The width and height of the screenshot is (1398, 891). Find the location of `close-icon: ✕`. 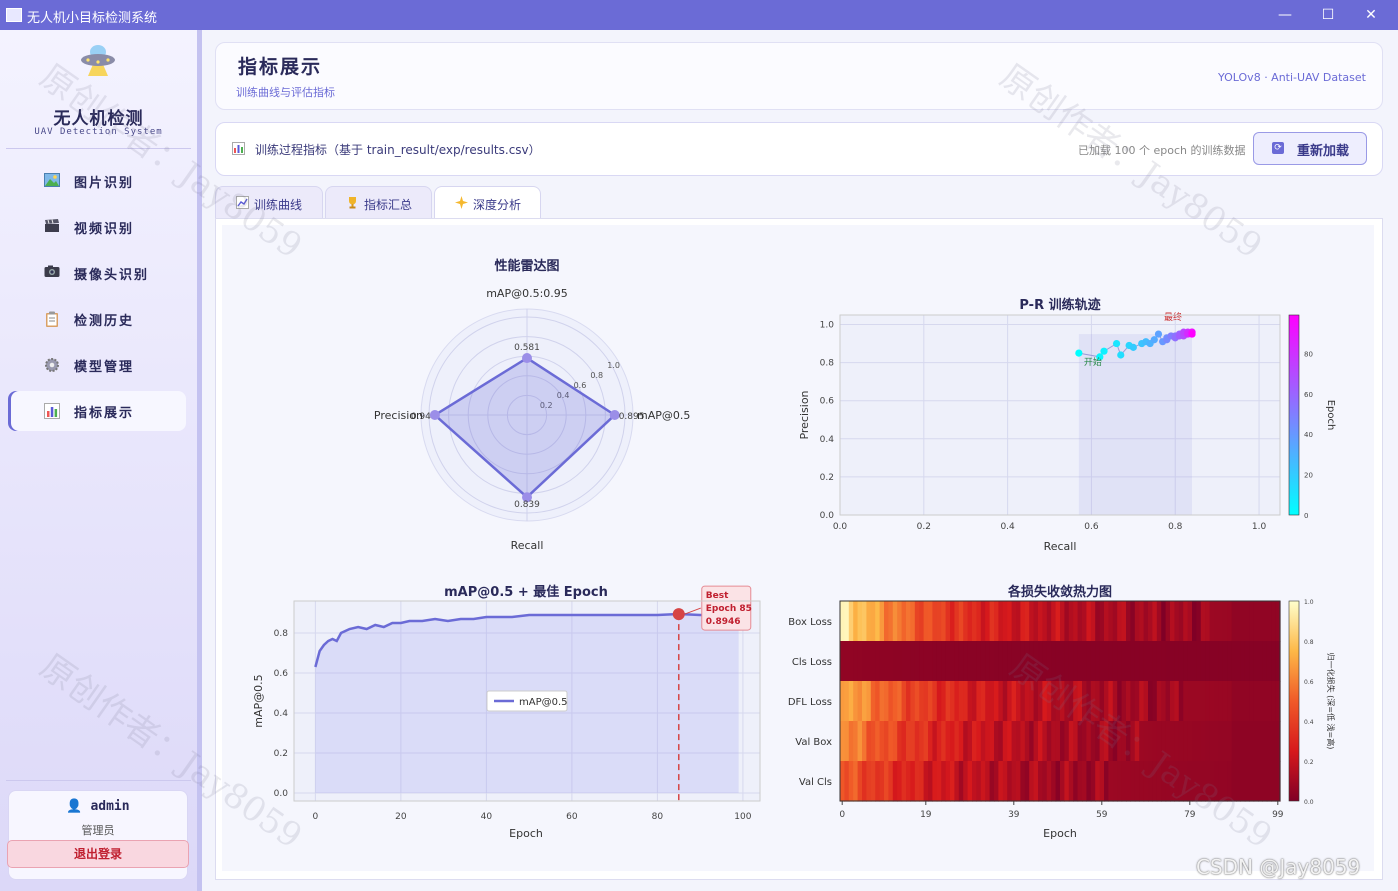

close-icon: ✕ is located at coordinates (1371, 15).